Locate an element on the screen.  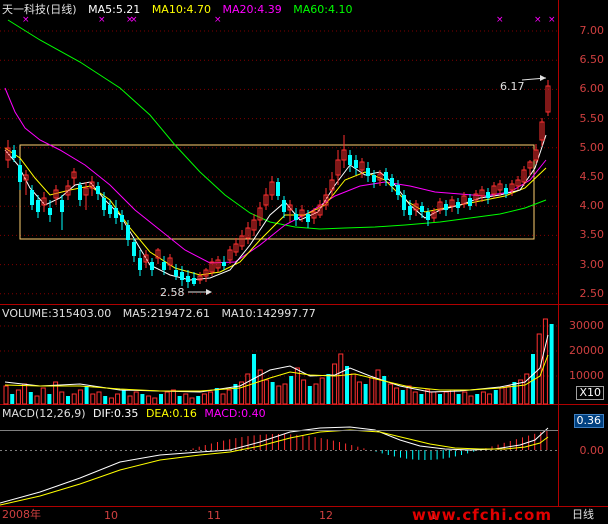
ma60-value: MA60:4.10 is located at coordinates (323, 9).